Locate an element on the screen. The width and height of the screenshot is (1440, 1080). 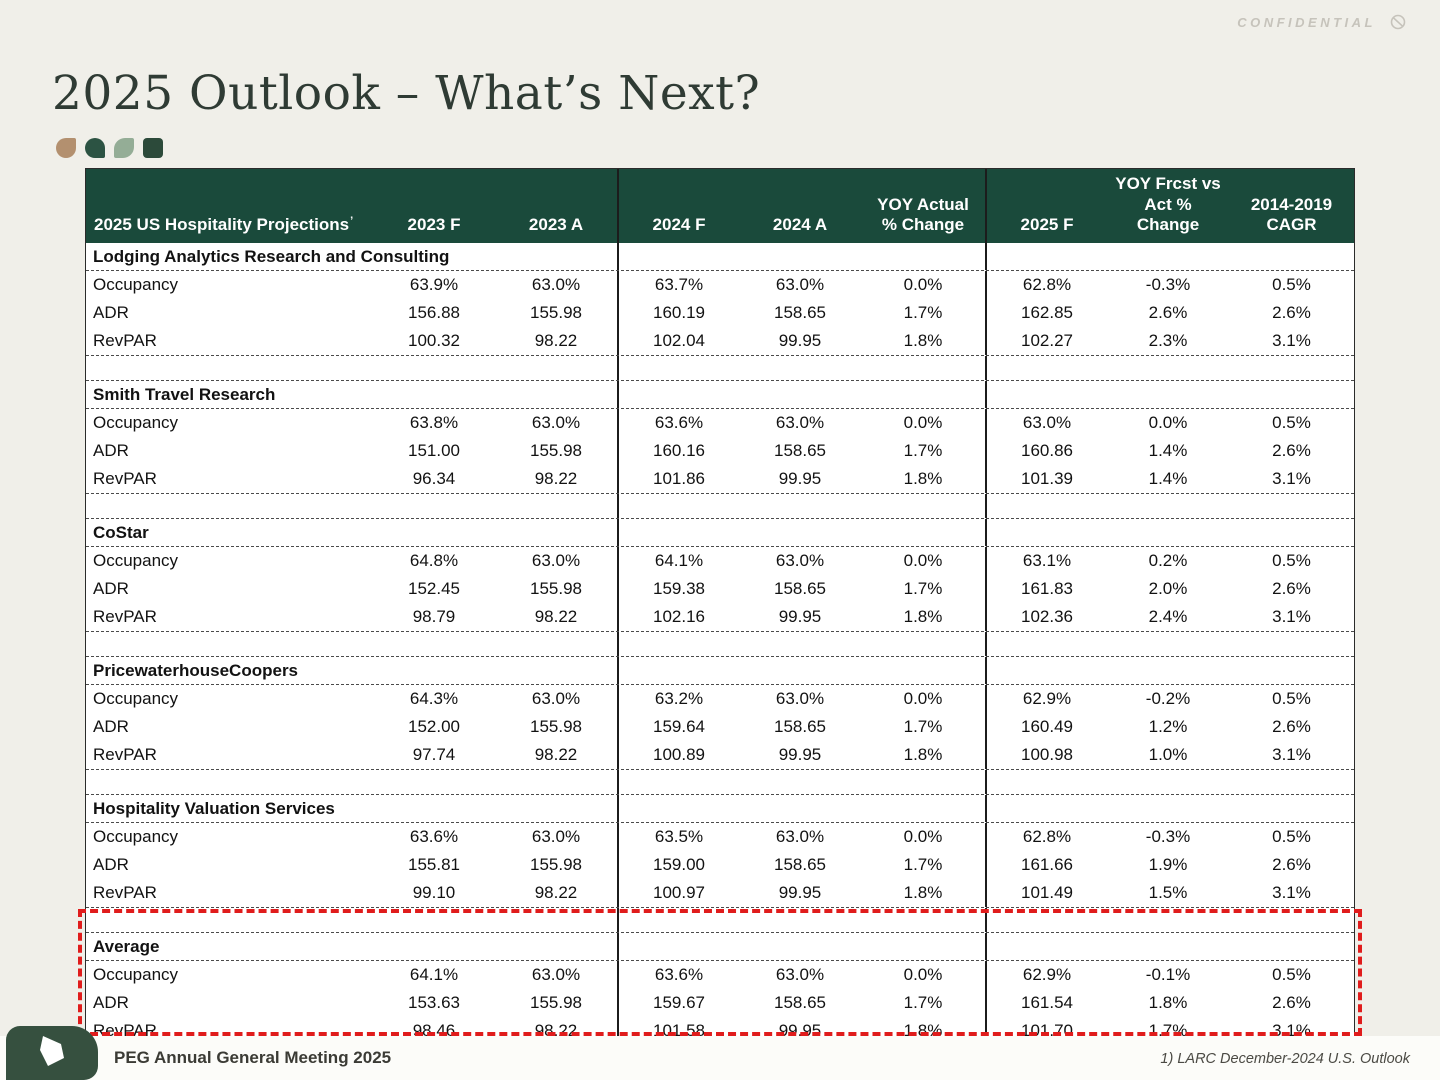
section-header-row: PricewaterhouseCoopers is located at coordinates (720, 671).